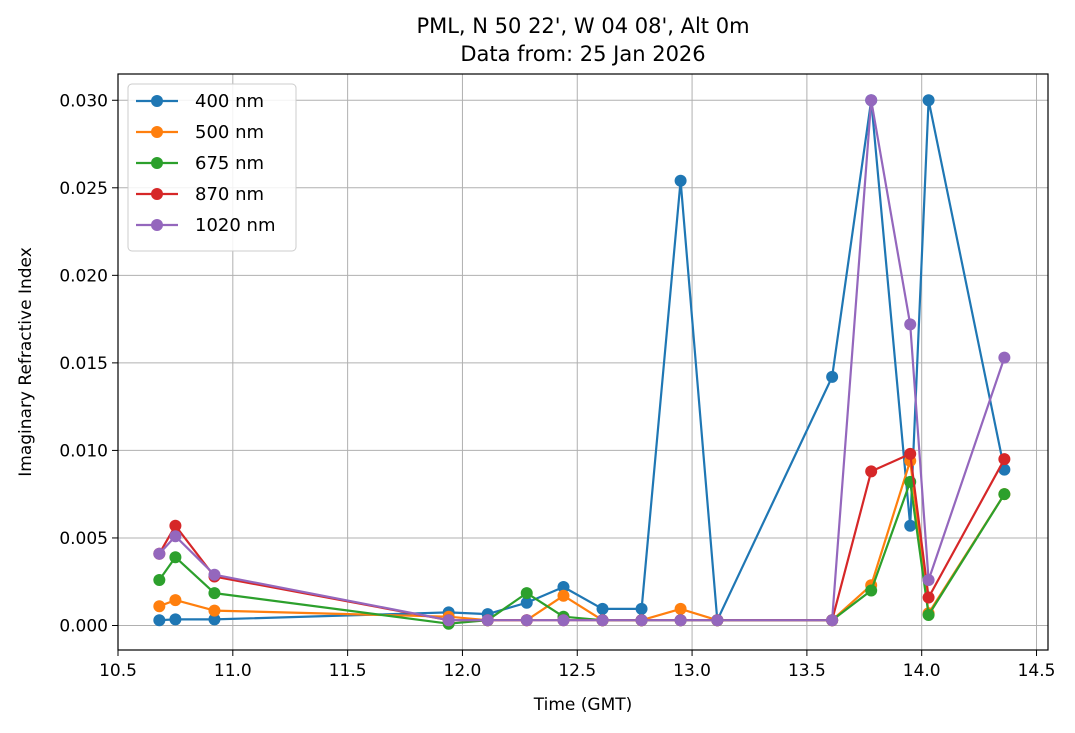 The image size is (1075, 733). I want to click on legend-entry: 500 nm, so click(200, 132).